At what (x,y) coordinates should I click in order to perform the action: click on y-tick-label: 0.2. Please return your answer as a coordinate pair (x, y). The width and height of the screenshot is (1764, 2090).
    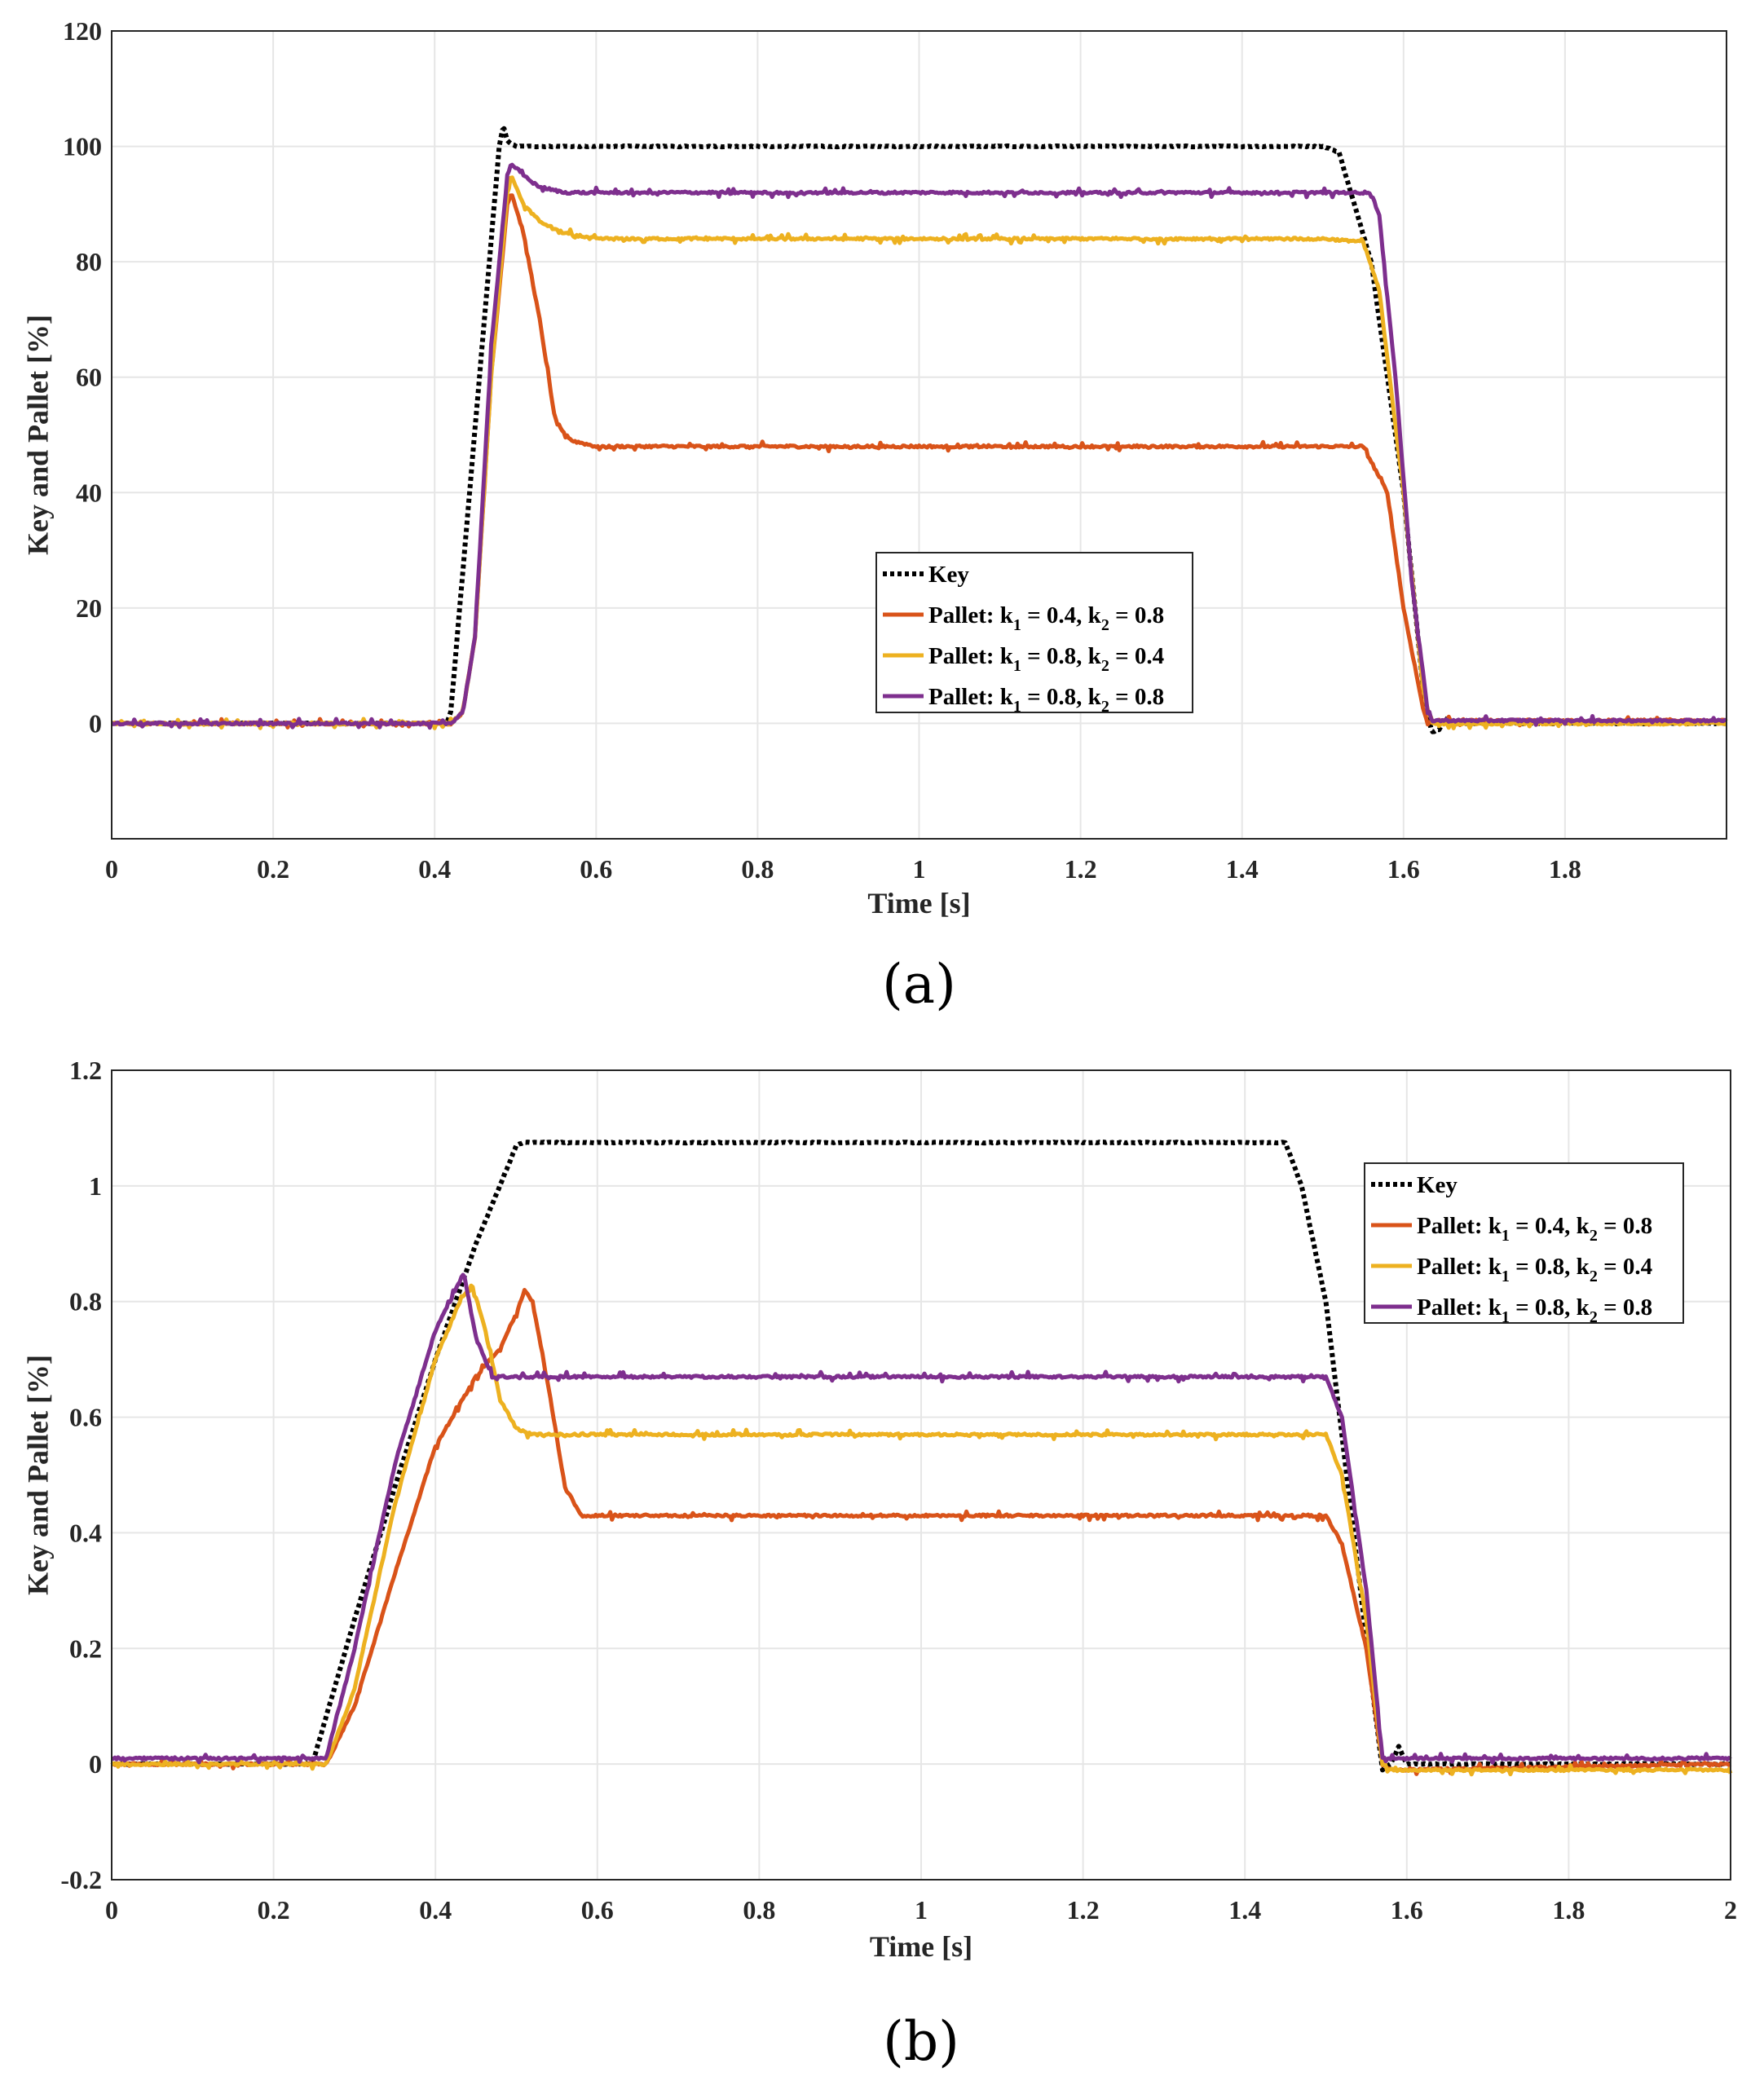
    Looking at the image, I should click on (85, 1648).